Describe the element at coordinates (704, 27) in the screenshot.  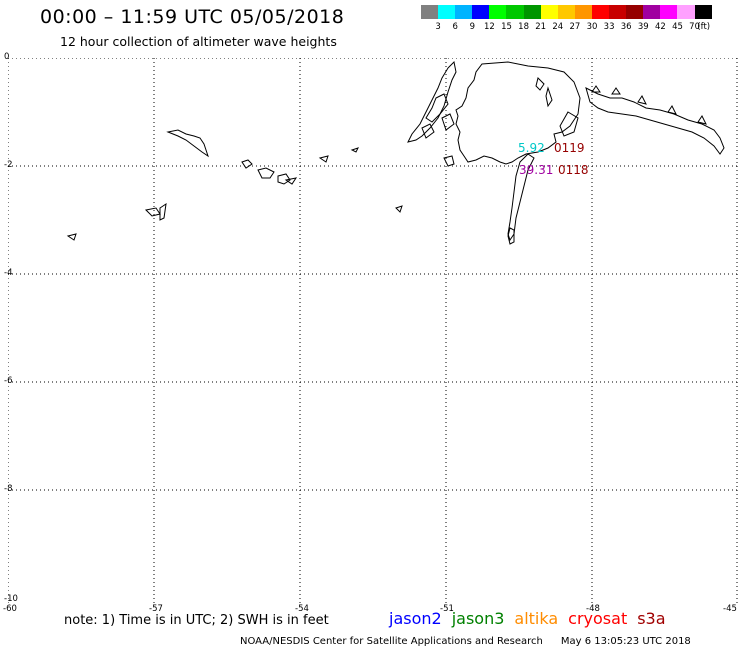
I see `legend-unit: (ft)` at that location.